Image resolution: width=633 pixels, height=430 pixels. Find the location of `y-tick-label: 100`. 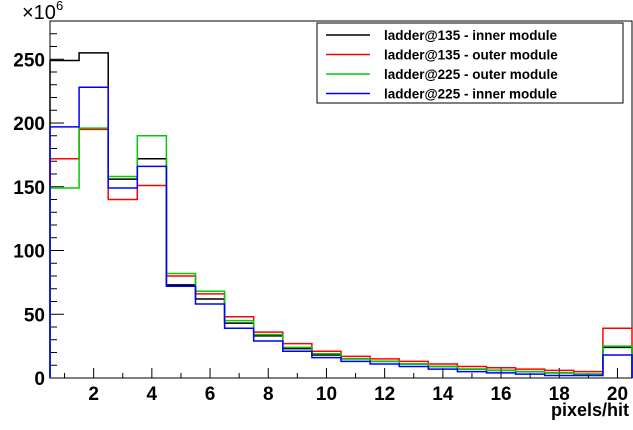

y-tick-label: 100 is located at coordinates (29, 252).